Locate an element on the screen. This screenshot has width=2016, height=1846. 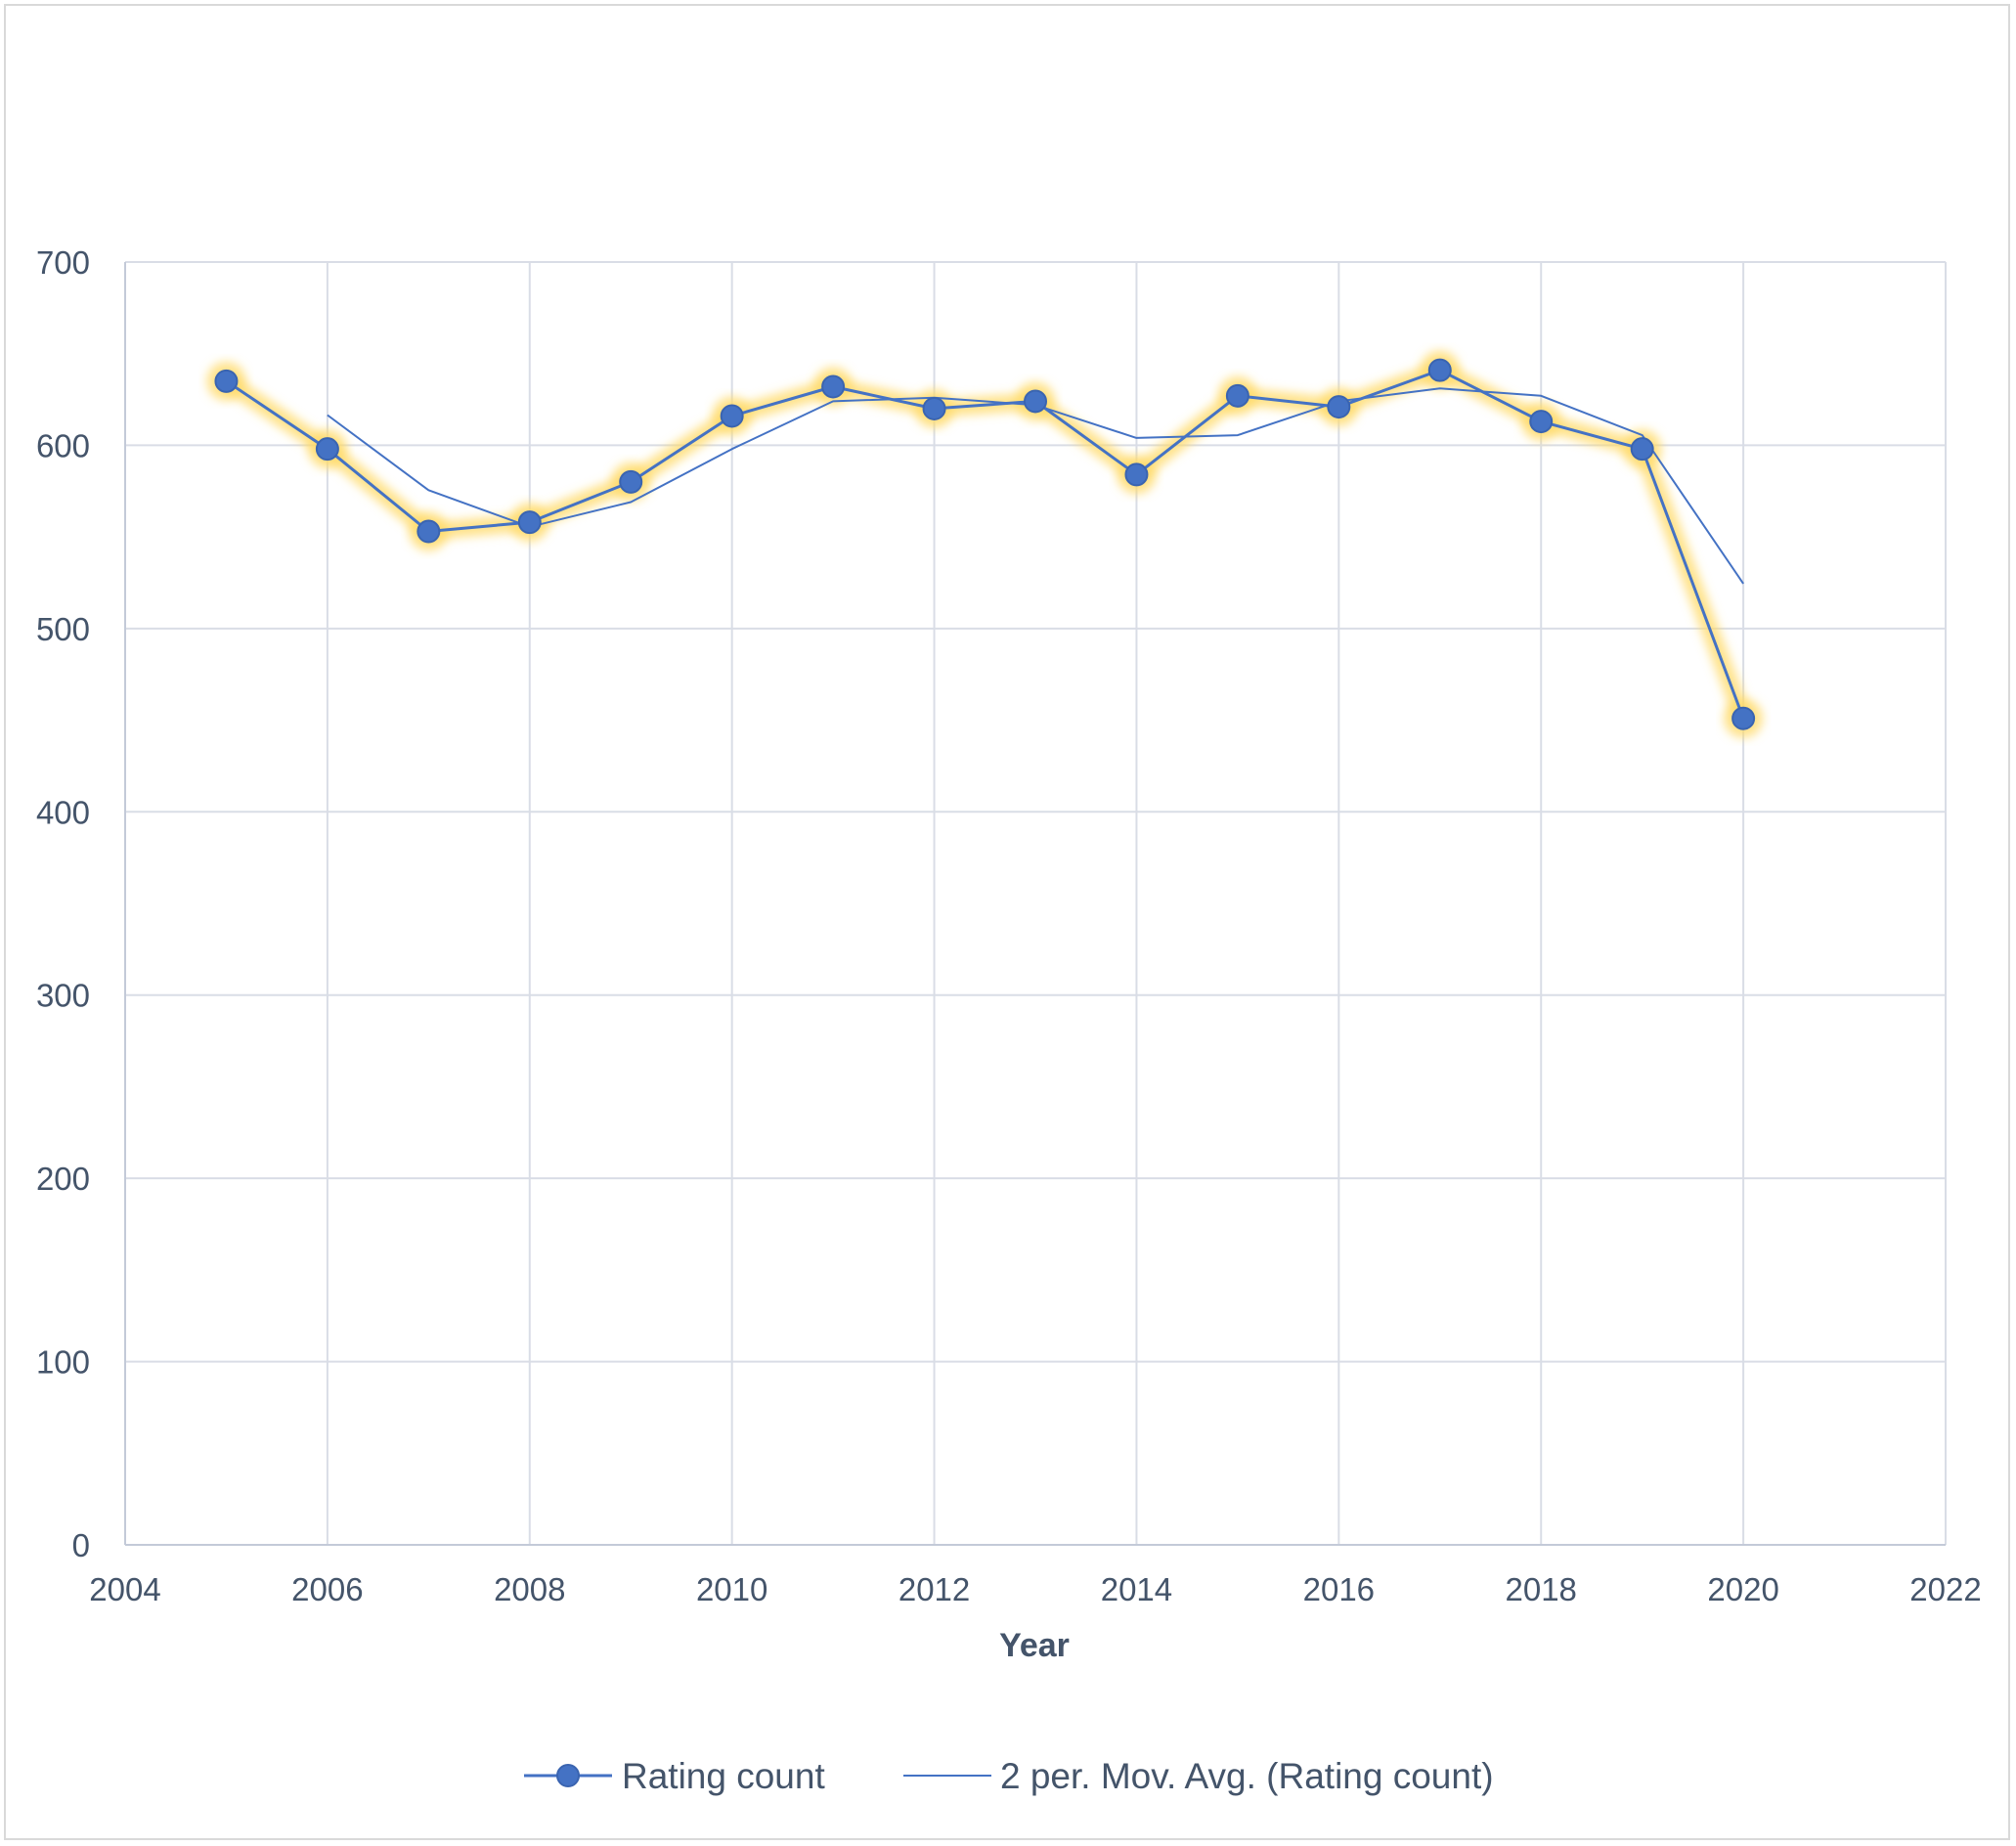
y-tick-label-300: 300 is located at coordinates (63, 996).